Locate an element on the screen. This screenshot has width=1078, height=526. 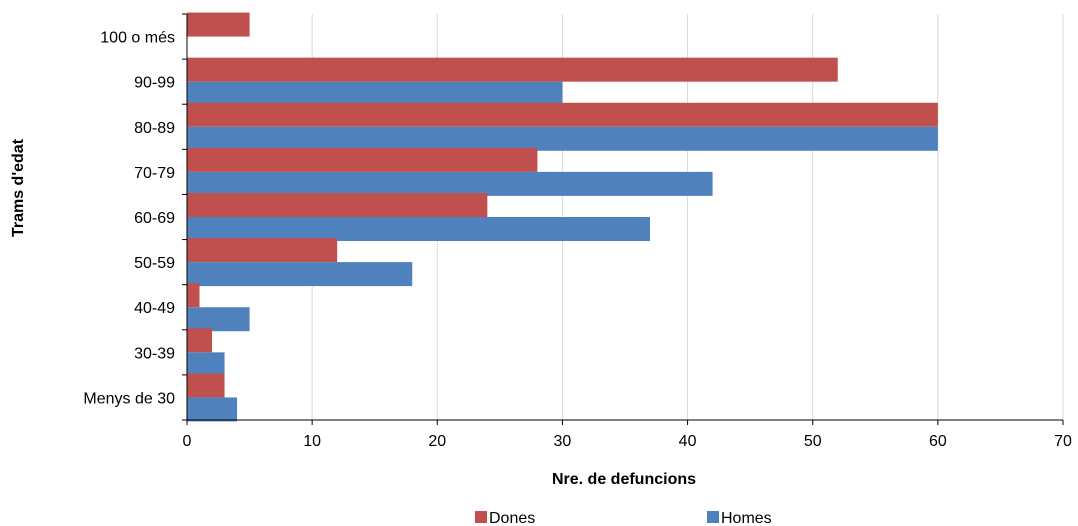
x-tick-label-0: 0 is located at coordinates (187, 441).